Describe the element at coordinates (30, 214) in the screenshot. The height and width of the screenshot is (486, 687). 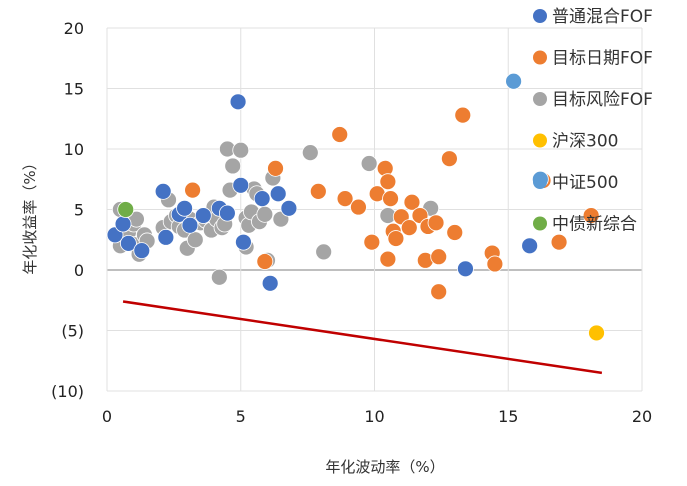
I see `y-axis-label: 年化收益率（%）` at that location.